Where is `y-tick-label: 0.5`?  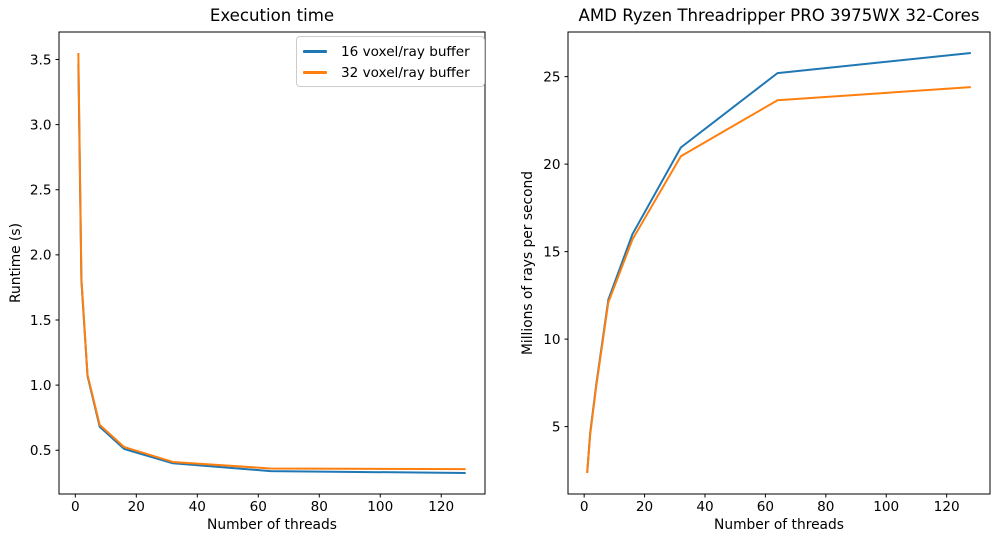
y-tick-label: 0.5 is located at coordinates (41, 451).